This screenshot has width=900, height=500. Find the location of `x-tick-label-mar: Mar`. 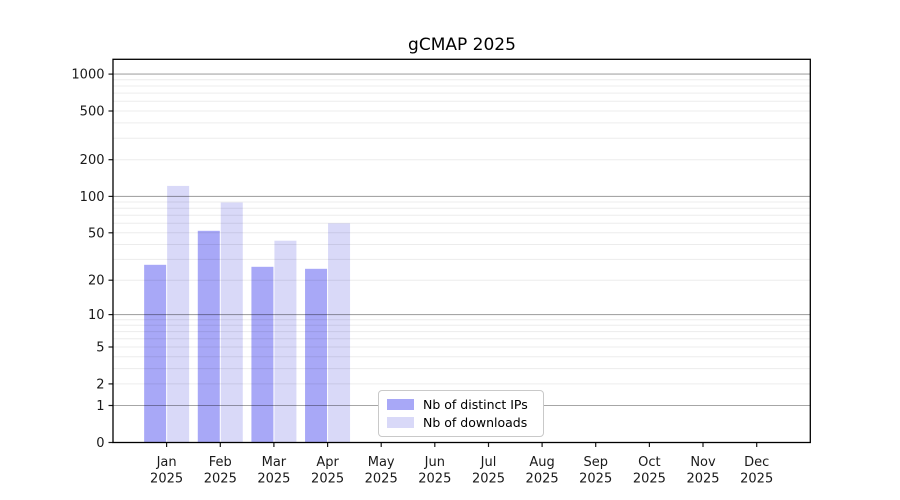

x-tick-label-mar: Mar is located at coordinates (274, 462).